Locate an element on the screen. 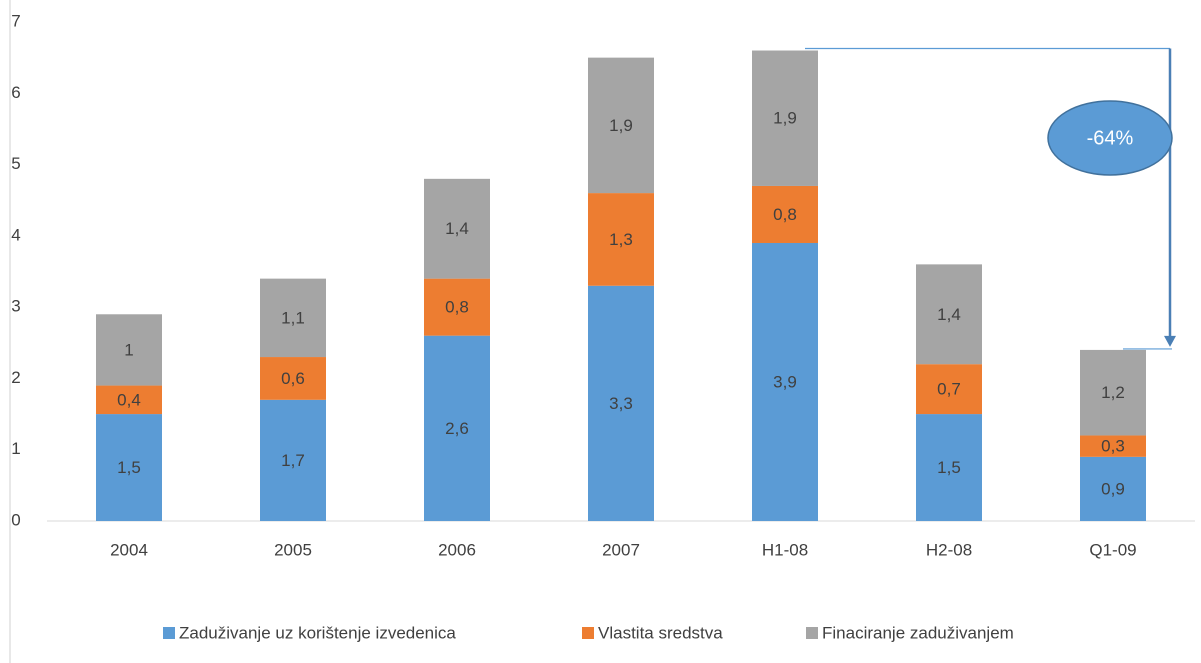  y-tick-label: 5 is located at coordinates (15, 163).